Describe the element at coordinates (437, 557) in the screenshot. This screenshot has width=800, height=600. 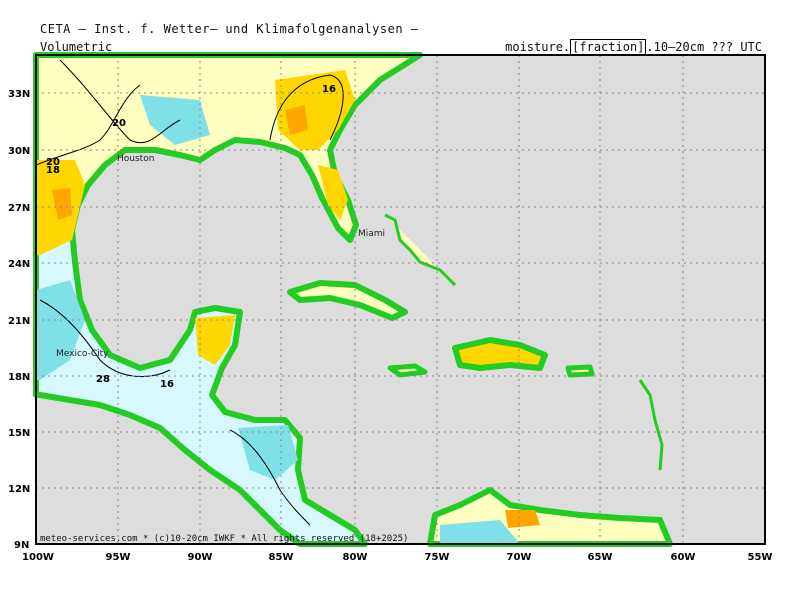
I see `svg-text: 75W` at that location.